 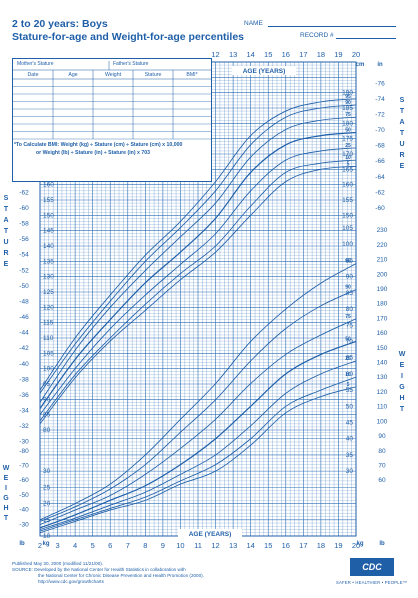 What do you see at coordinates (382, 544) in the screenshot?
I see `lb-unit-right: lb` at bounding box center [382, 544].